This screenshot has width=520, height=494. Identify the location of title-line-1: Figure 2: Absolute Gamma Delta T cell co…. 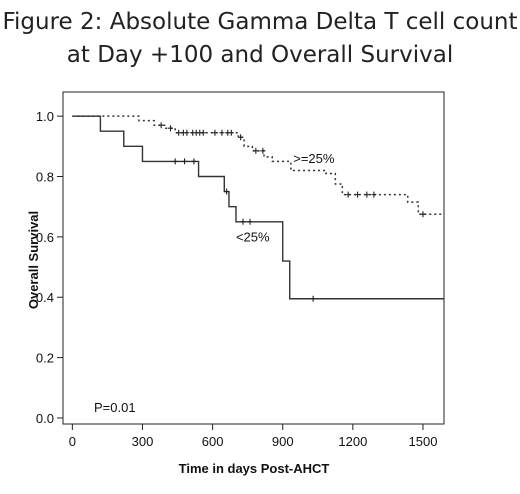
(260, 22).